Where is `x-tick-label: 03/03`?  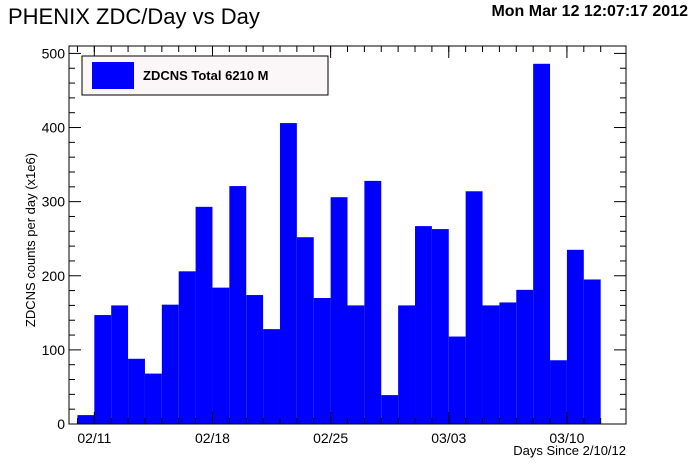
x-tick-label: 03/03 is located at coordinates (448, 438).